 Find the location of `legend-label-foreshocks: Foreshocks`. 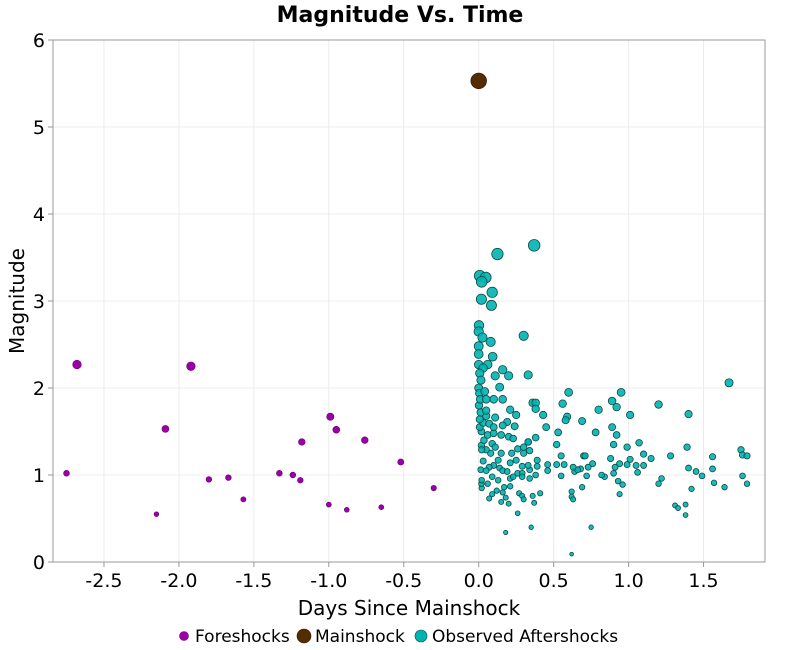

legend-label-foreshocks: Foreshocks is located at coordinates (242, 637).